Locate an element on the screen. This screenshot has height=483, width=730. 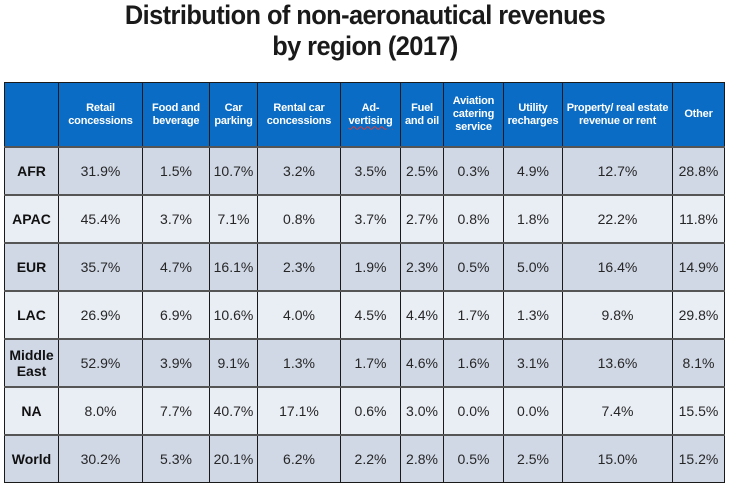
value-cell: 6.9% is located at coordinates (176, 315).